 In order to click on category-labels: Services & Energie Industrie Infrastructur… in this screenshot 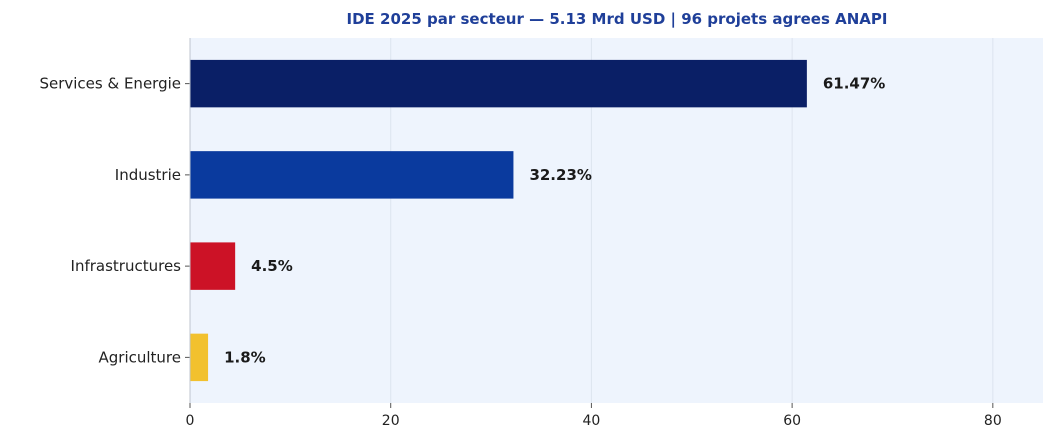, I will do `click(114, 220)`.